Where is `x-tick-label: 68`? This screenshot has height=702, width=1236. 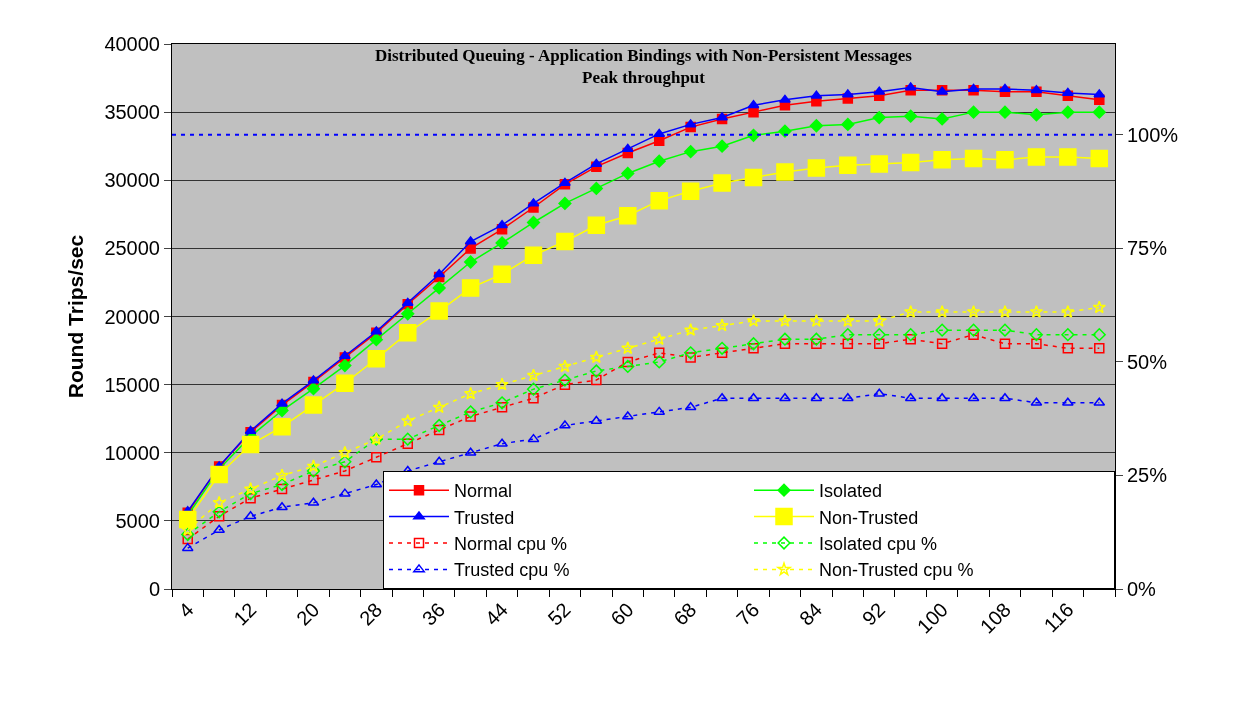 x-tick-label: 68 is located at coordinates (685, 614).